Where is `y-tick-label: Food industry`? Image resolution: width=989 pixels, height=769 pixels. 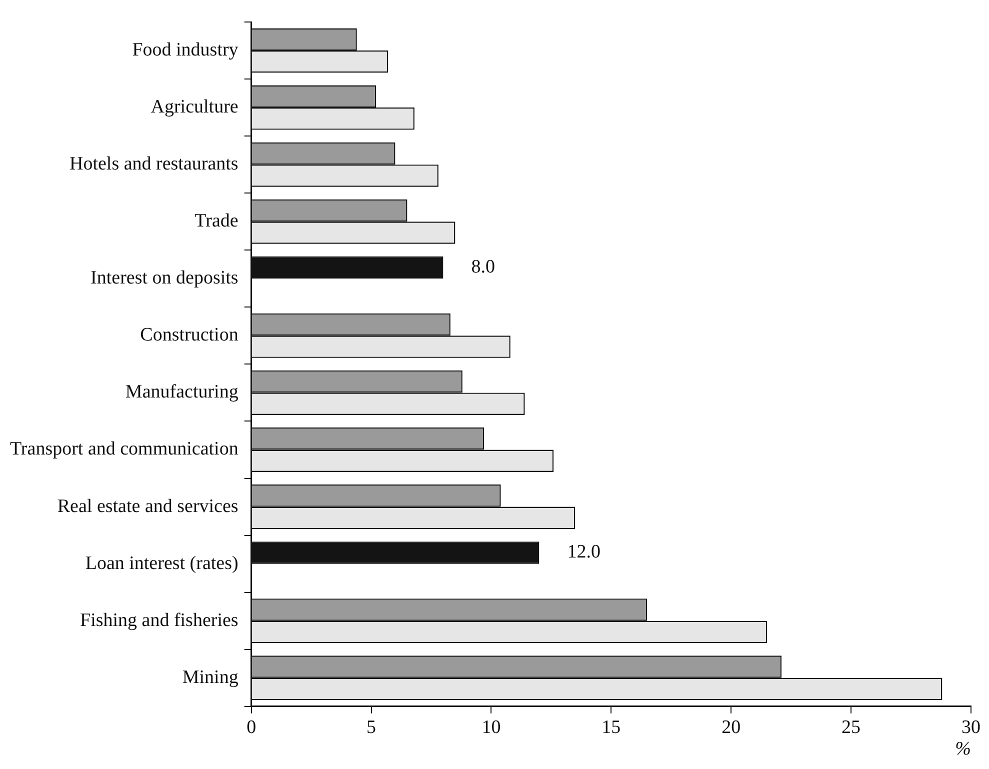 y-tick-label: Food industry is located at coordinates (185, 50).